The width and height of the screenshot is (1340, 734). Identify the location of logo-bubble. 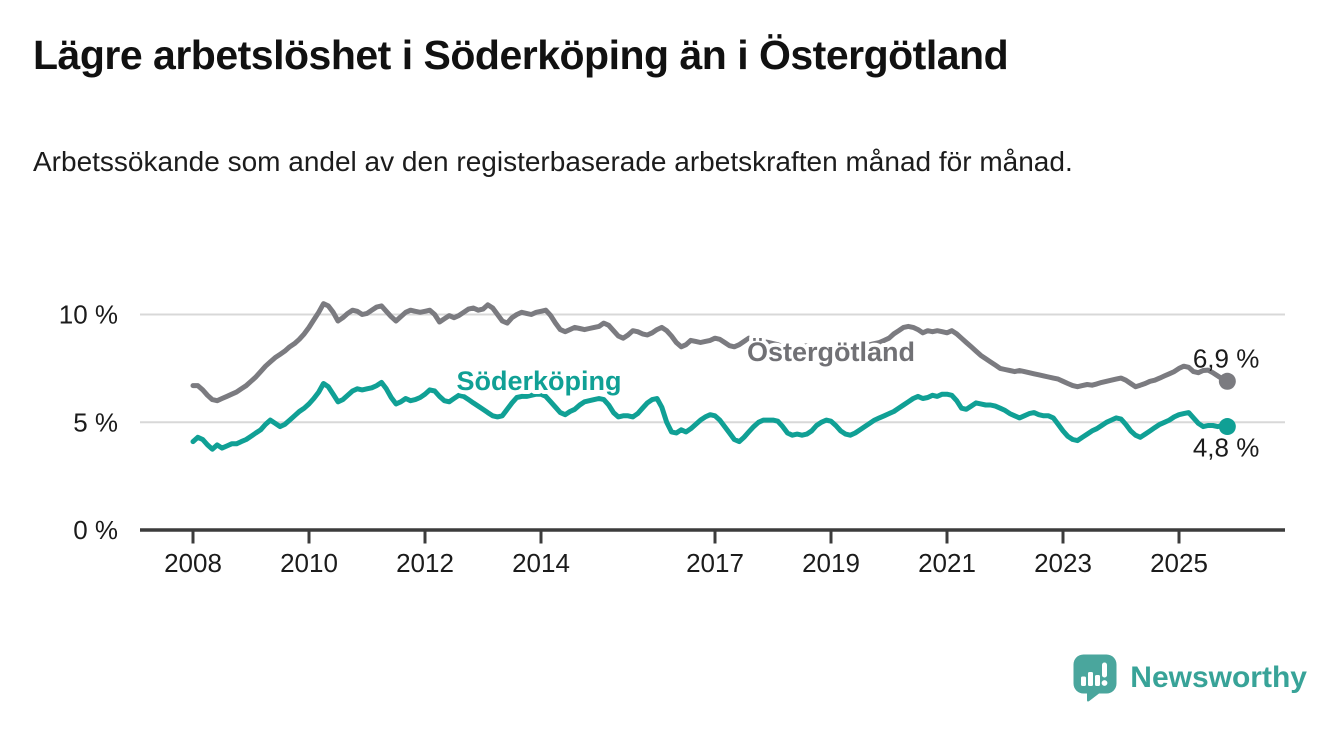
(1095, 674).